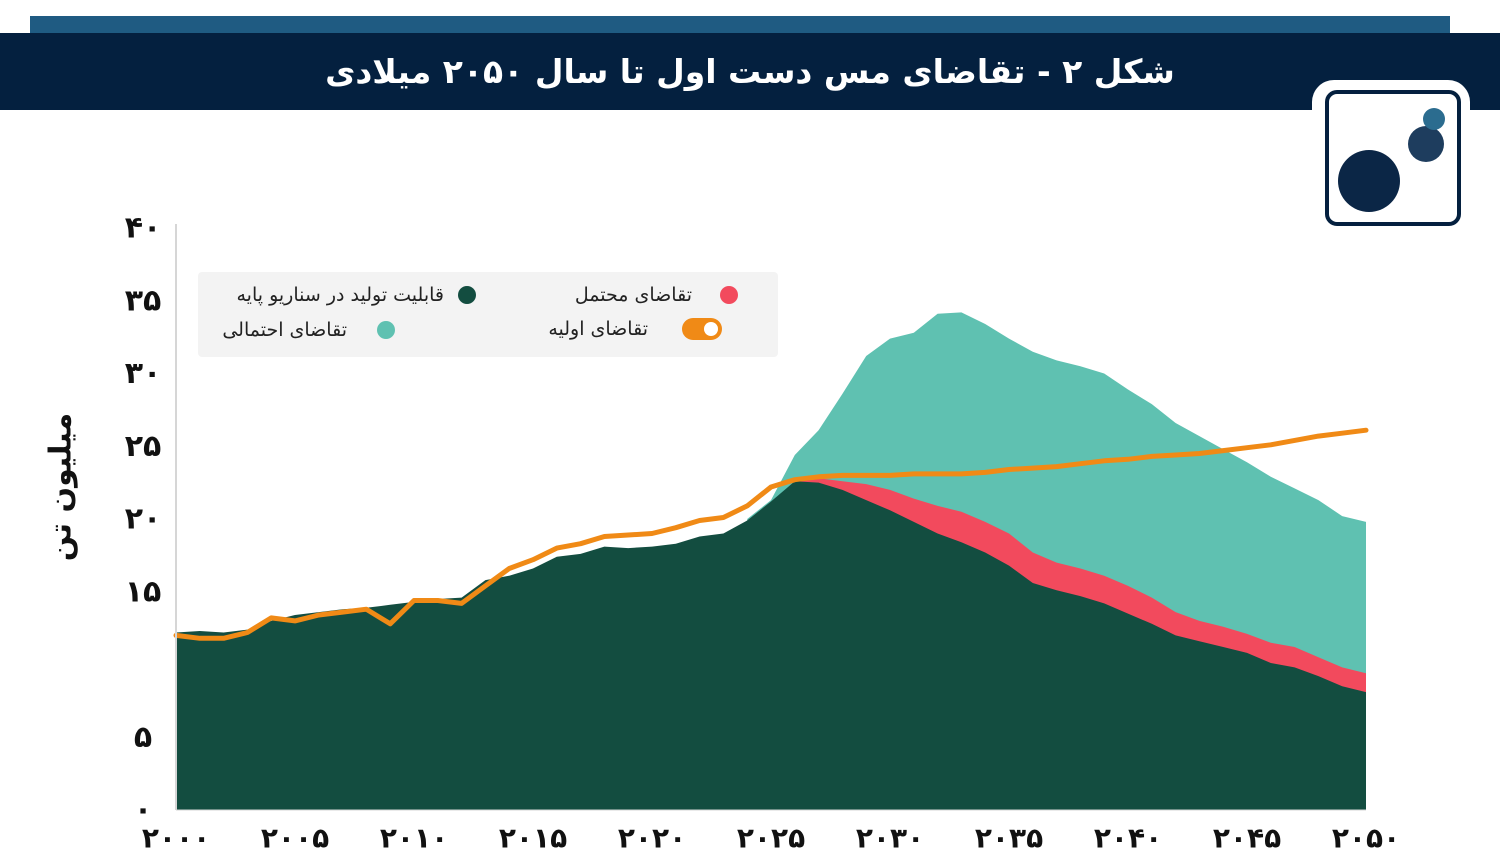 The image size is (1500, 865). I want to click on legend-label-production: قابلیت تولید در سناریو پایه, so click(340, 295).